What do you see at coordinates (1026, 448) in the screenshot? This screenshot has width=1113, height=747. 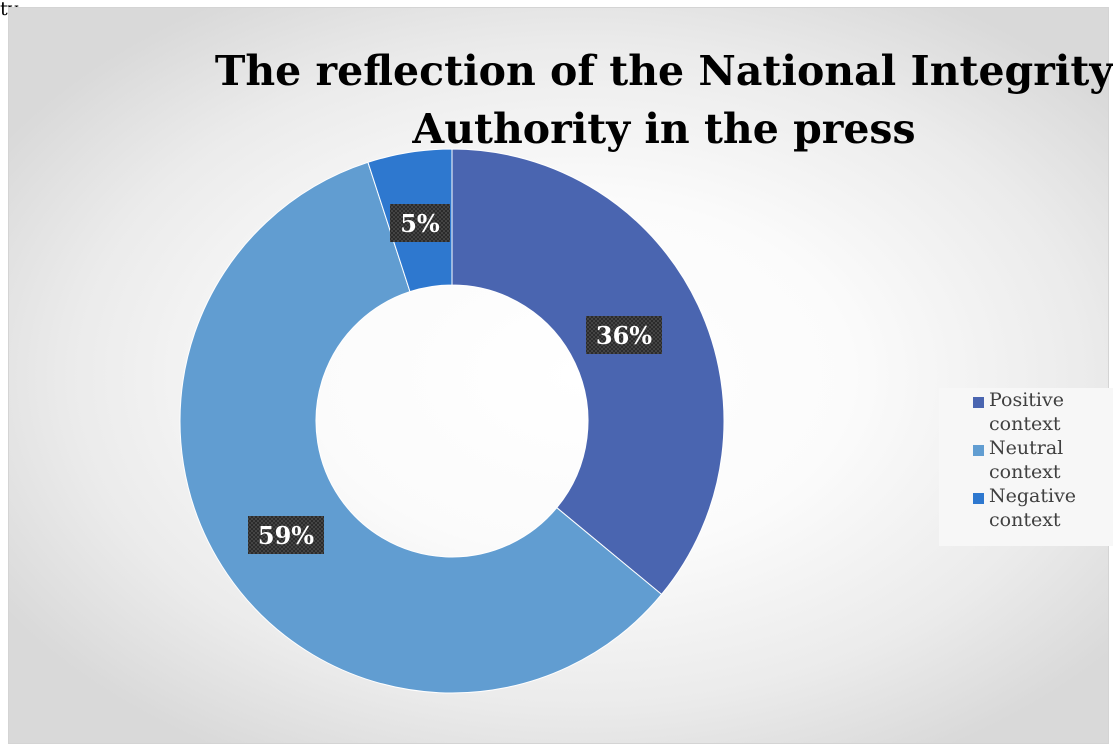 I see `legend-label-line-1: Neutral` at bounding box center [1026, 448].